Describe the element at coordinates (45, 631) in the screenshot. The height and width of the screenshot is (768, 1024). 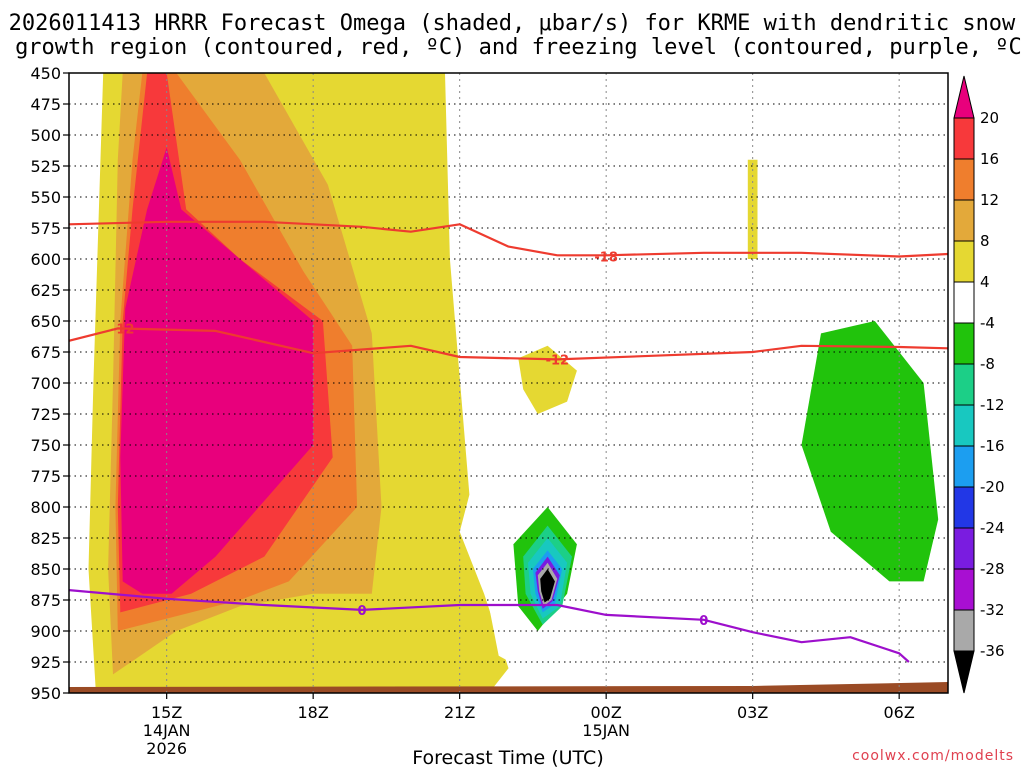
I see `y-tick-label: 900` at that location.